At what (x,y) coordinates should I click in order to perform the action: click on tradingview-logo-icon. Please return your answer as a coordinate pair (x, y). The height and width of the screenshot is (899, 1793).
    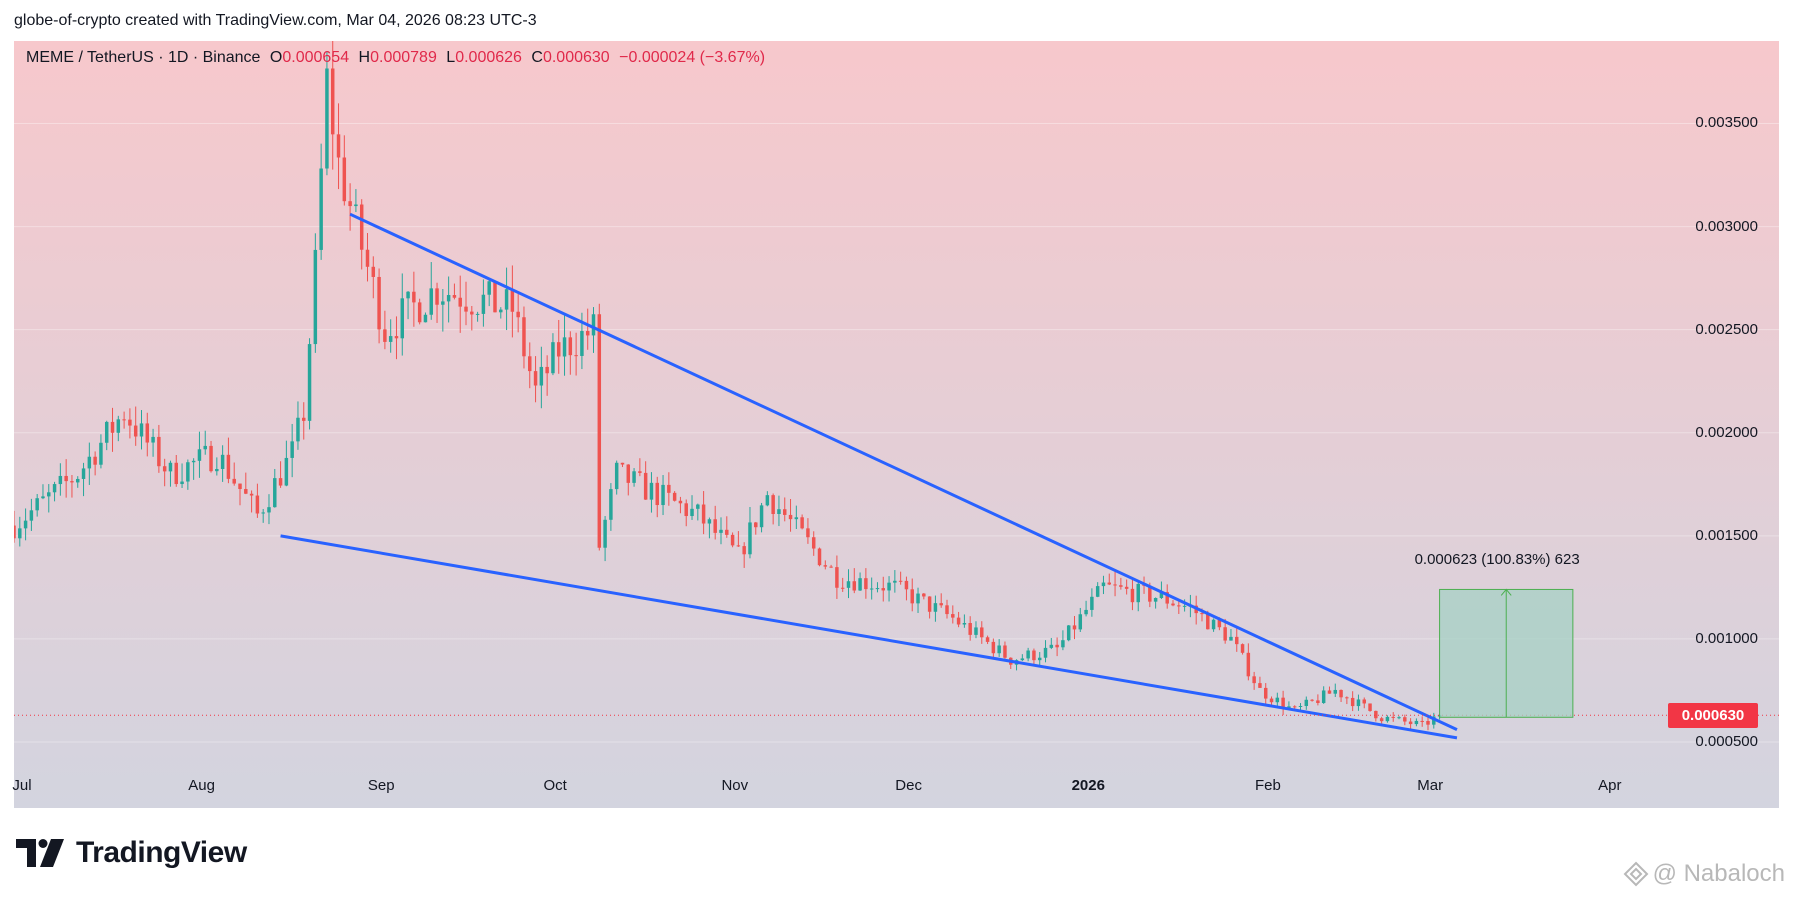
    Looking at the image, I should click on (40, 853).